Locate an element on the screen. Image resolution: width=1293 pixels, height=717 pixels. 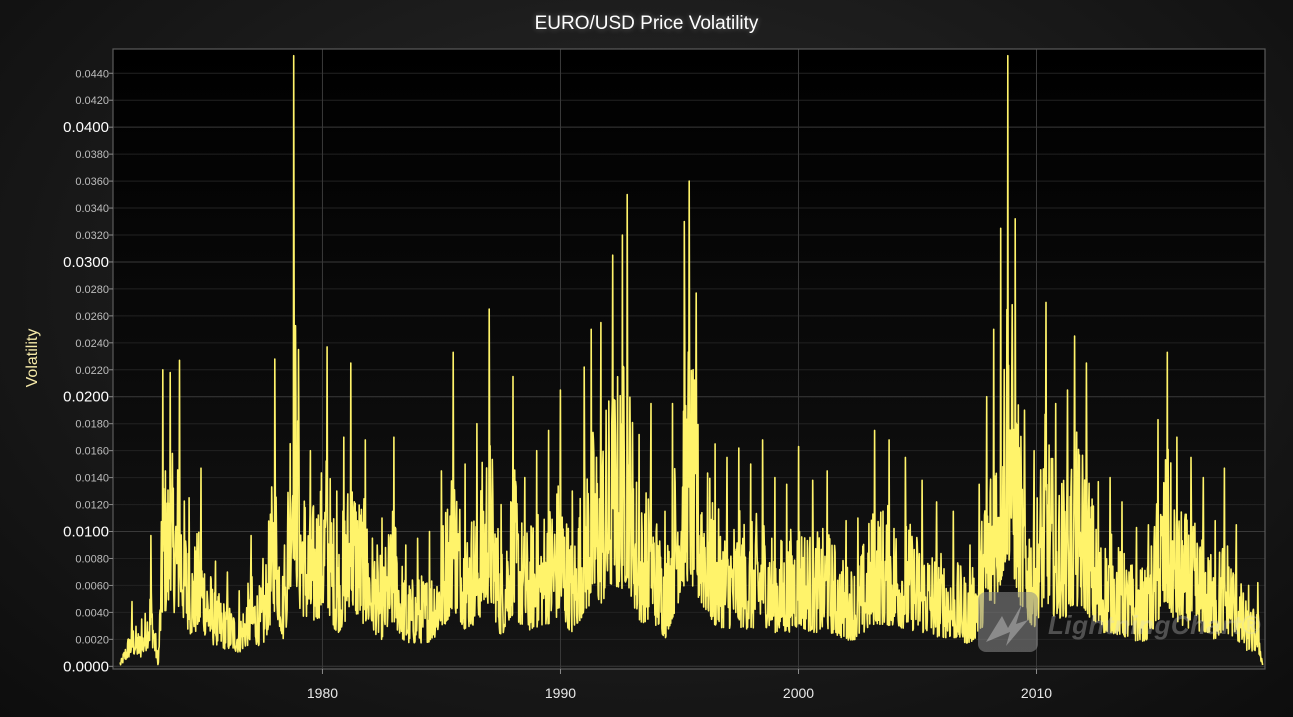
y-tick-label-minor: 0.0440 is located at coordinates (92, 74).